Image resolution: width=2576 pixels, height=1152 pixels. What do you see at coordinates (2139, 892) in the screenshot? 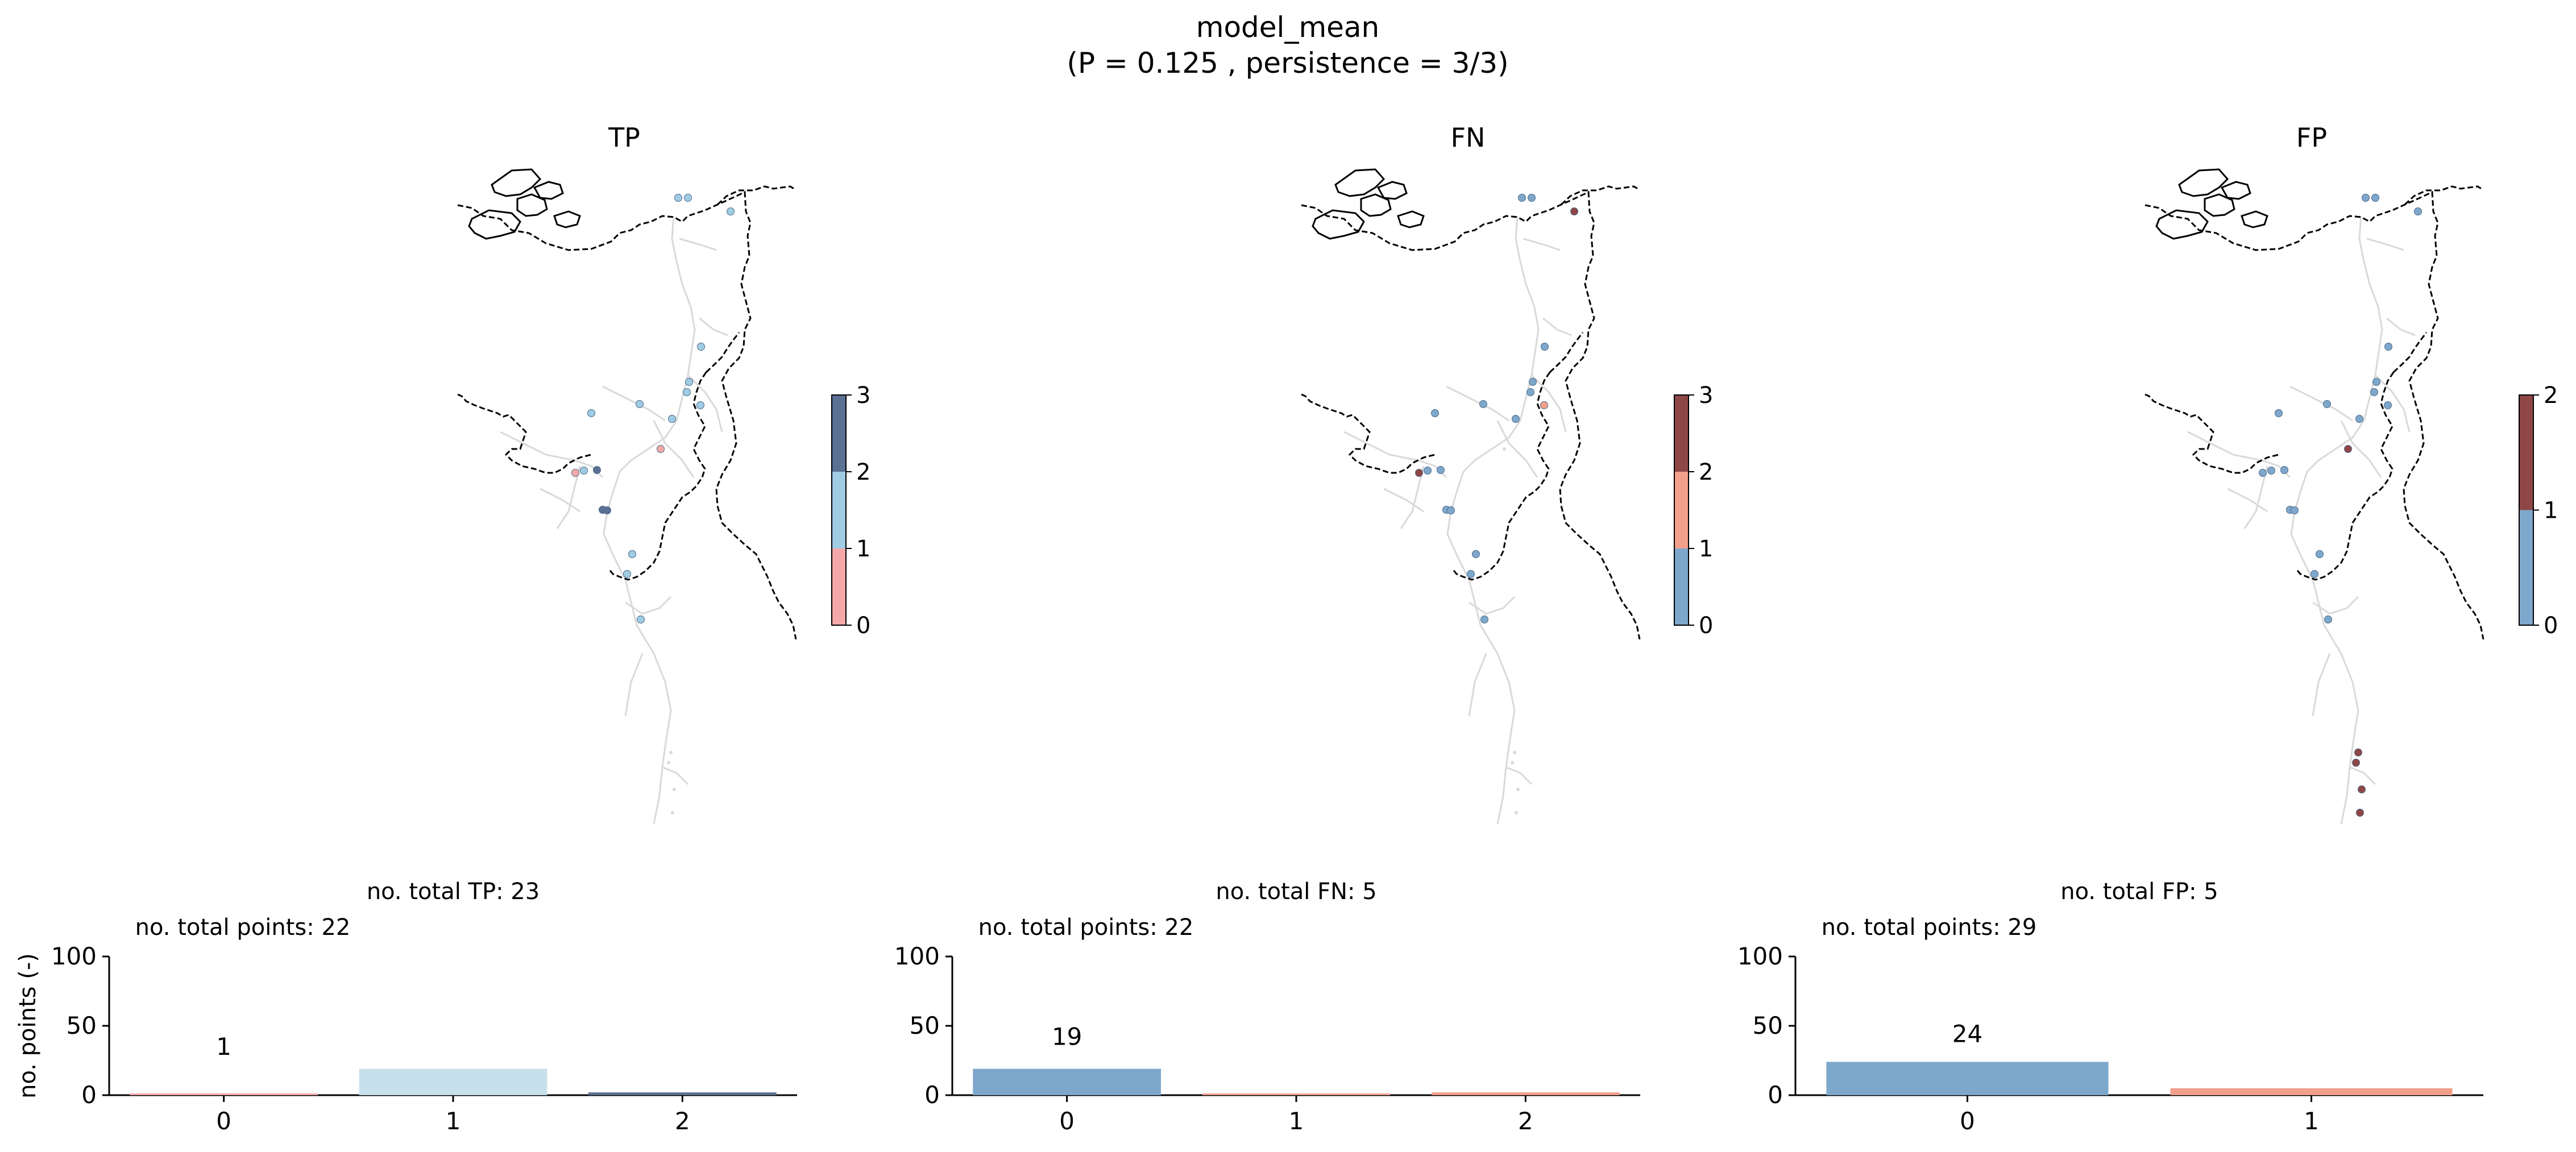
I see `total-label: no. total FP: 5` at bounding box center [2139, 892].